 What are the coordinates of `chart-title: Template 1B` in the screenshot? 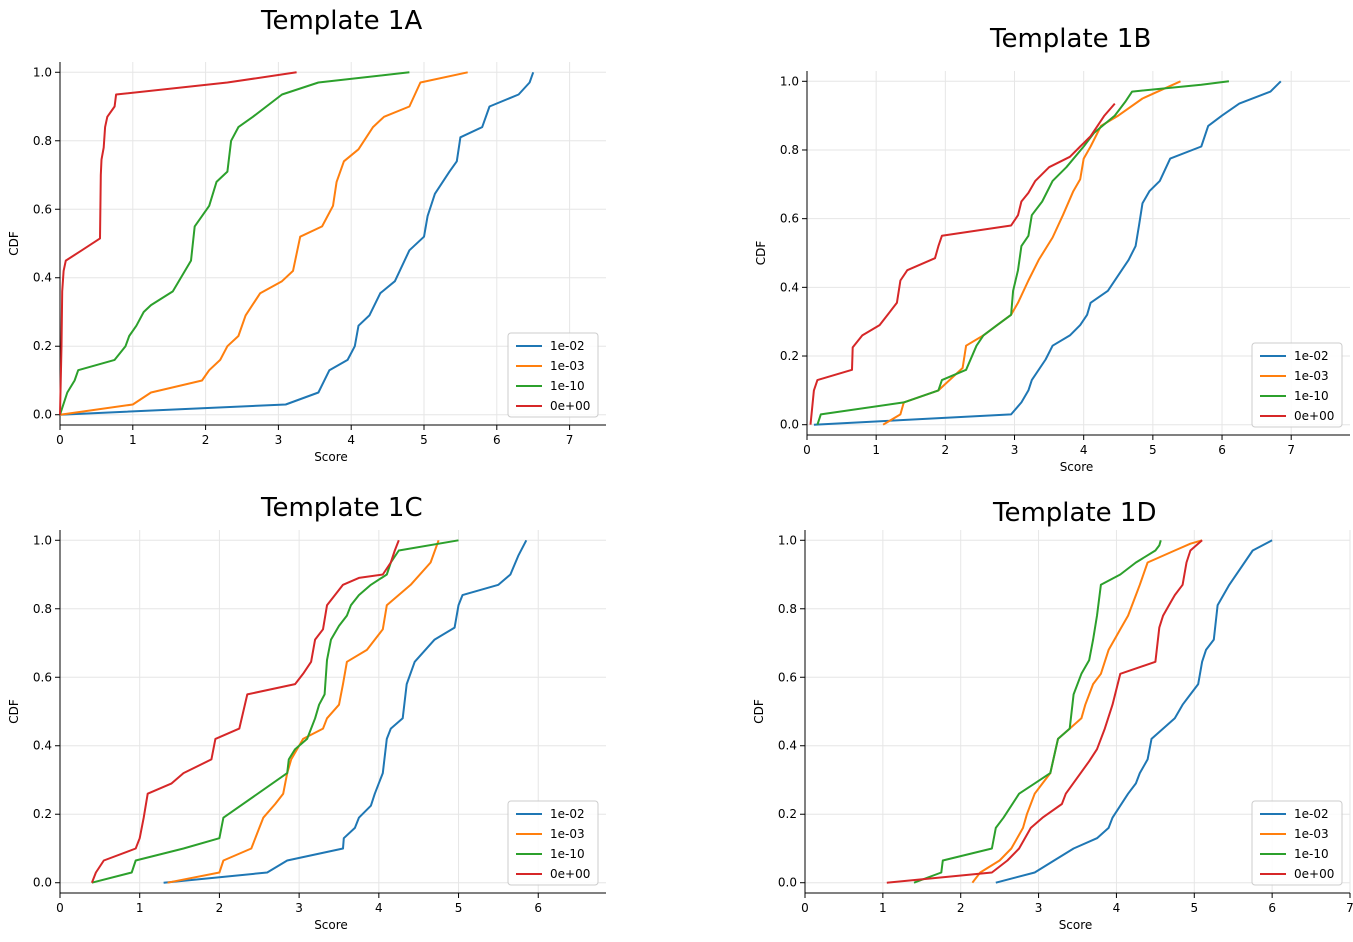 It's located at (1071, 39).